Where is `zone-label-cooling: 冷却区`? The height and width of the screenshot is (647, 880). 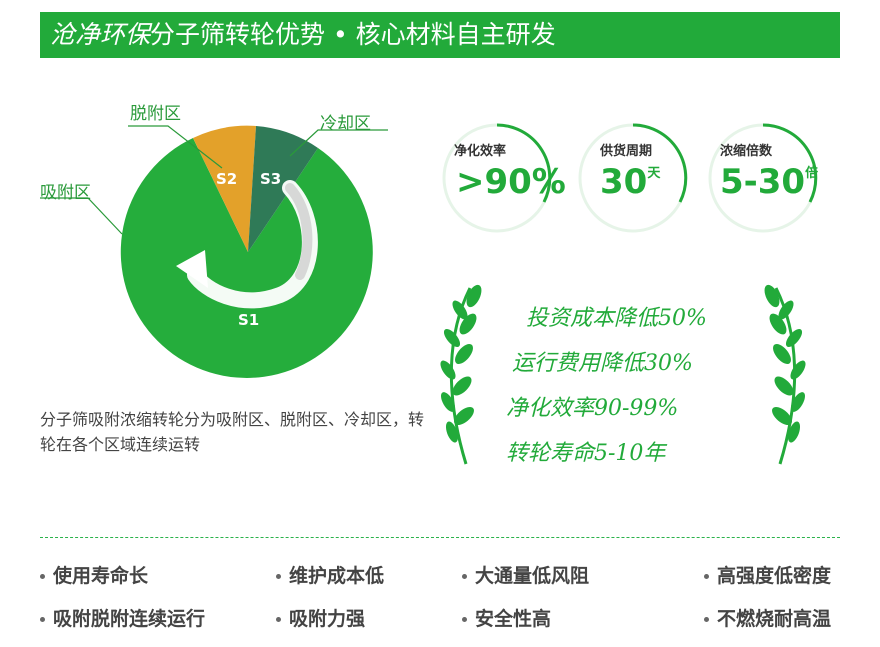
zone-label-cooling: 冷却区 is located at coordinates (345, 124).